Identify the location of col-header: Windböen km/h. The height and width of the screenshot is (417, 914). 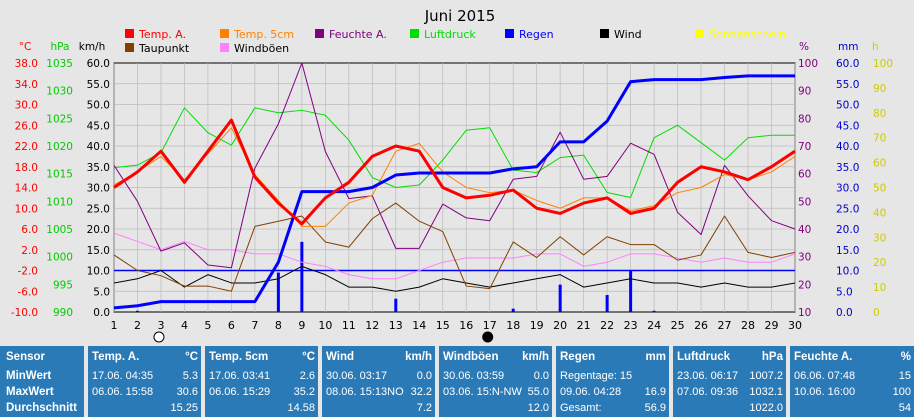
(496, 358).